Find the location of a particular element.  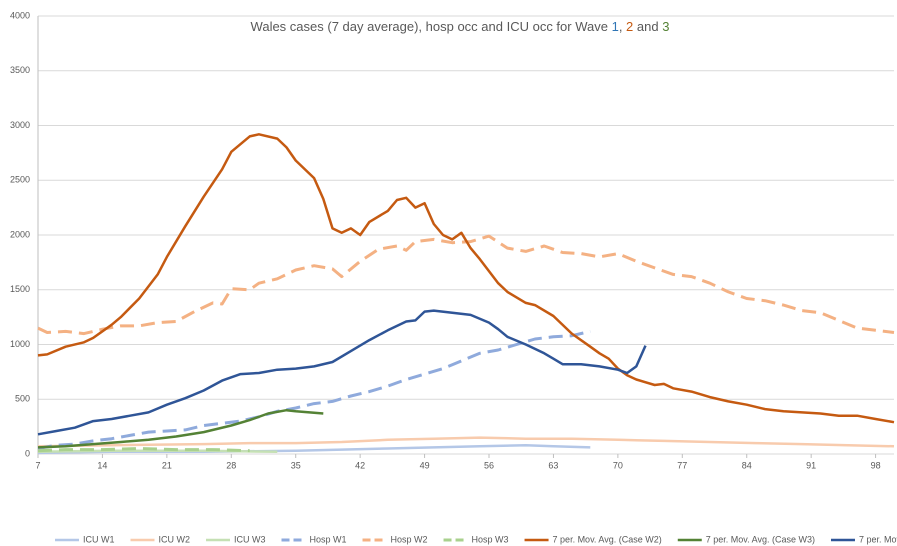

y-tick-label: 3500 is located at coordinates (20, 70).